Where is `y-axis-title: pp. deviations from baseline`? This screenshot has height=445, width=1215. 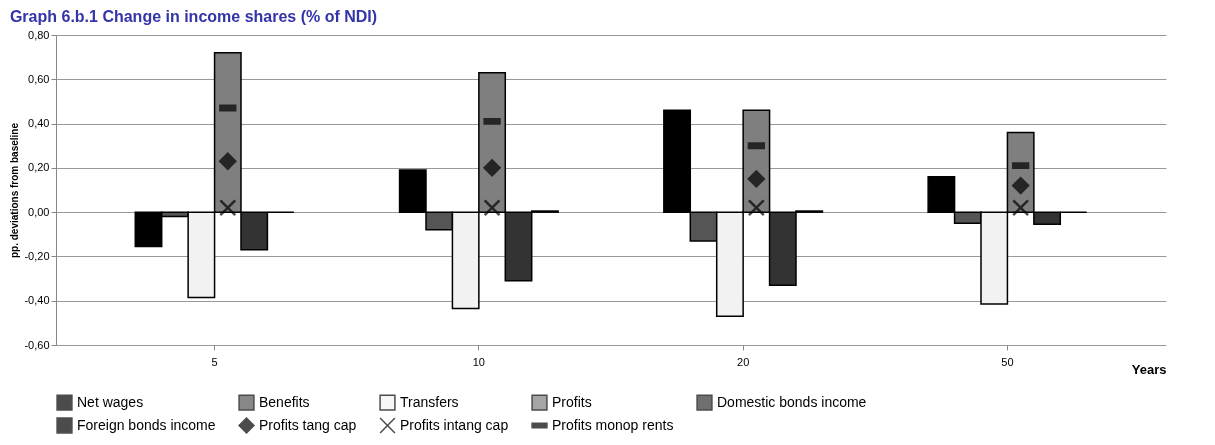 y-axis-title: pp. deviations from baseline is located at coordinates (15, 190).